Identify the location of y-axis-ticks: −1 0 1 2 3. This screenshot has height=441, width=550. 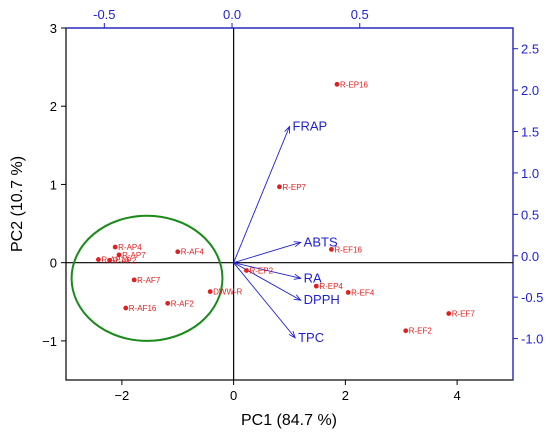
(54, 185).